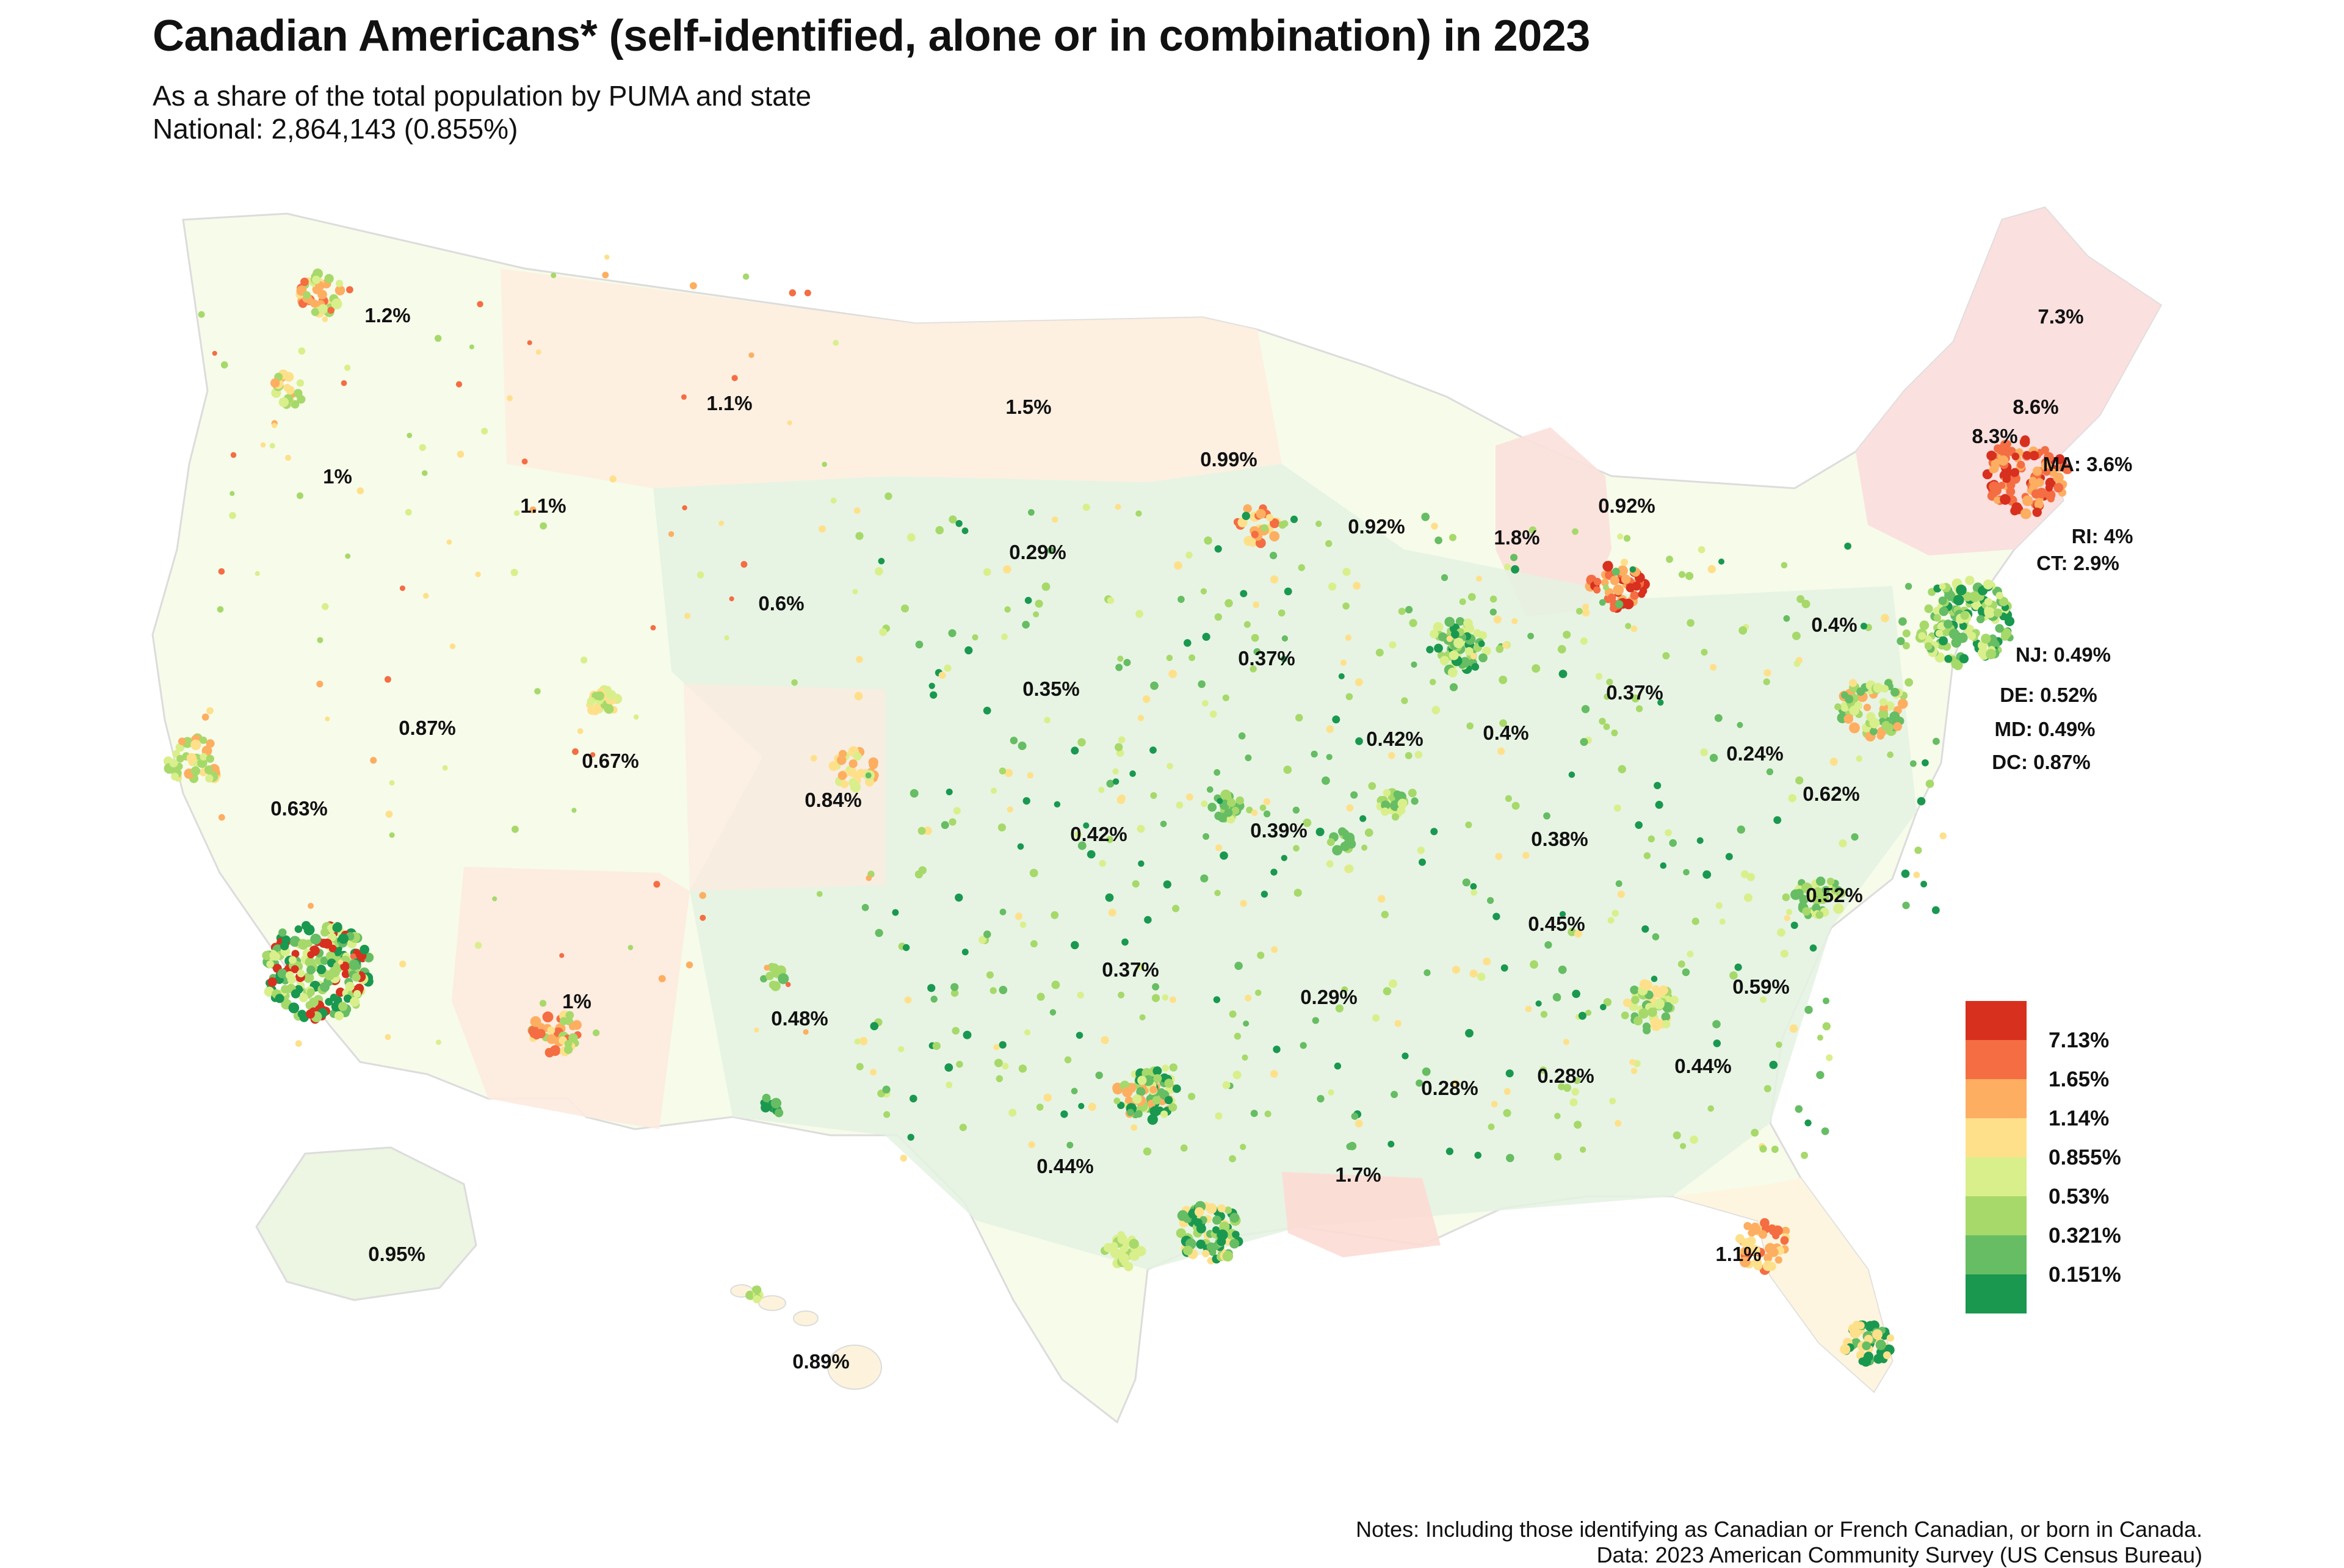 This screenshot has height=1568, width=2344. What do you see at coordinates (2048, 695) in the screenshot?
I see `state-label-de: DE: 0.52%` at bounding box center [2048, 695].